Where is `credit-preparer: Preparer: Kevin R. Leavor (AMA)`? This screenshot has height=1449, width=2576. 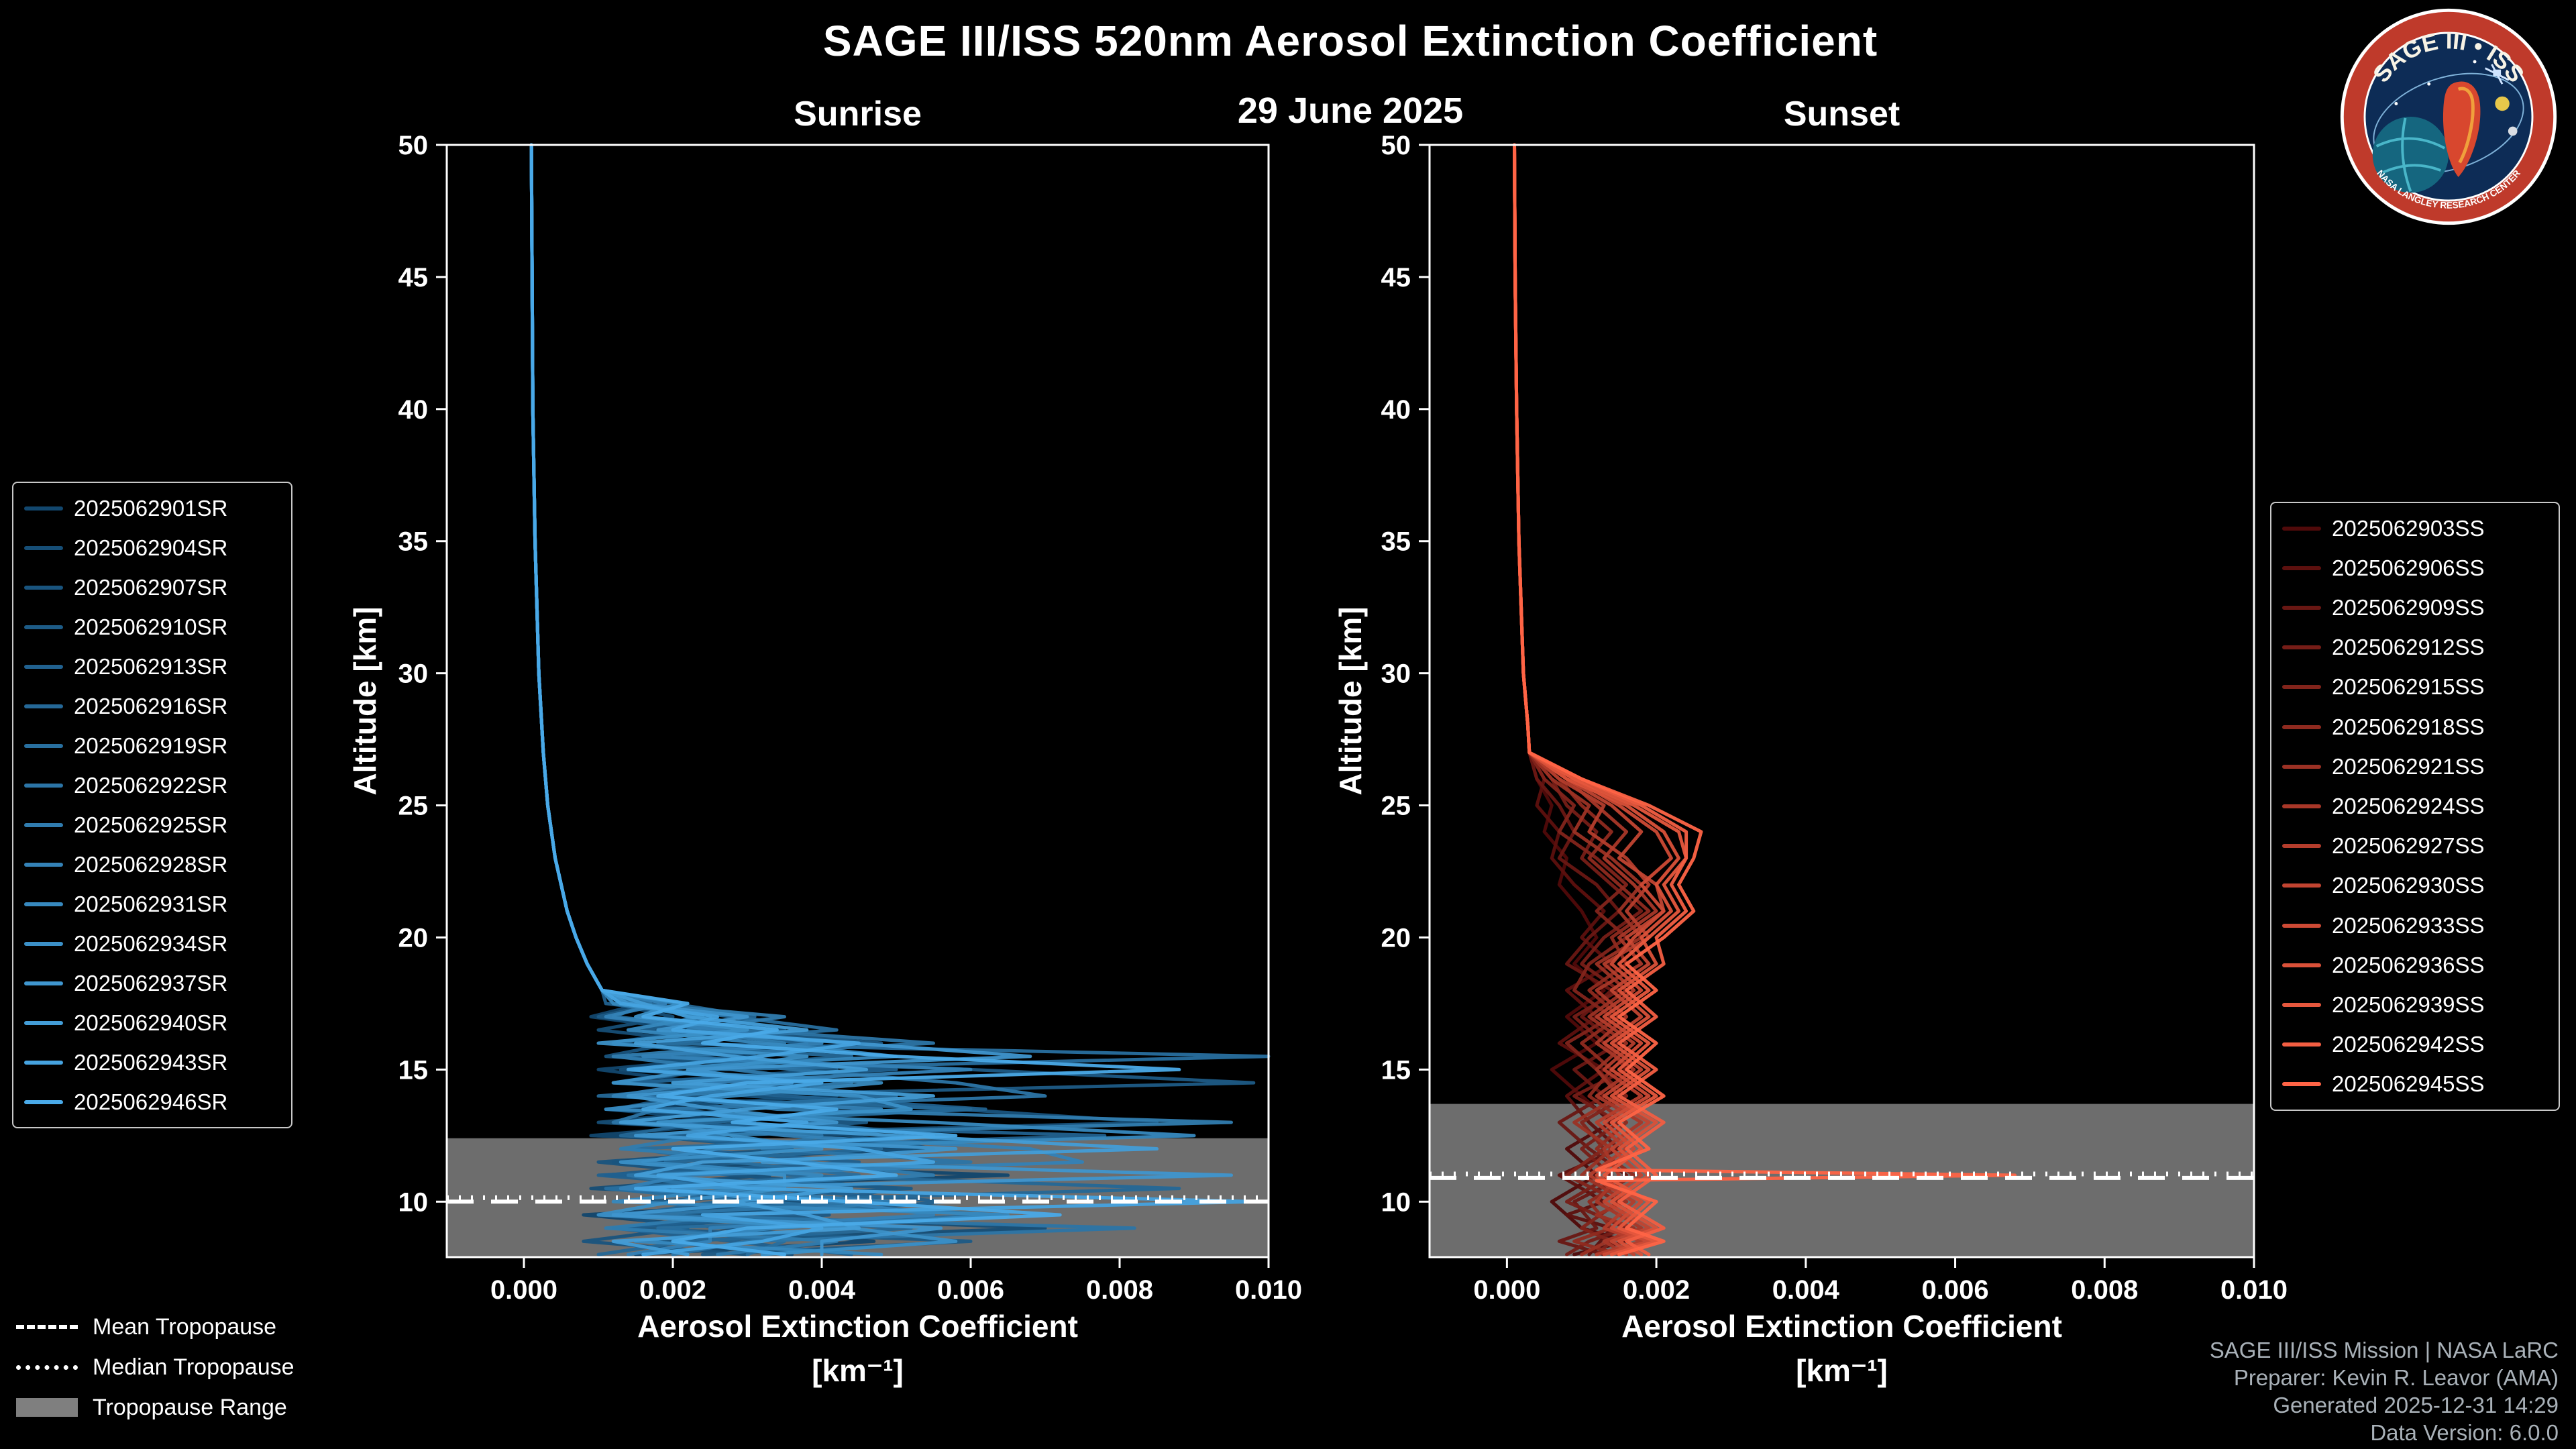
credit-preparer: Preparer: Kevin R. Leavor (AMA) is located at coordinates (2396, 1377).